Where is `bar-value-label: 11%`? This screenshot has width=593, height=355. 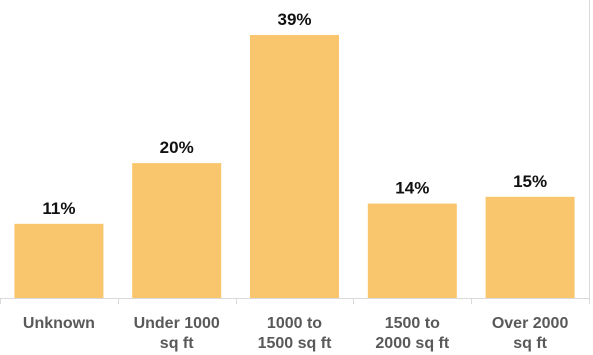 bar-value-label: 11% is located at coordinates (58, 208).